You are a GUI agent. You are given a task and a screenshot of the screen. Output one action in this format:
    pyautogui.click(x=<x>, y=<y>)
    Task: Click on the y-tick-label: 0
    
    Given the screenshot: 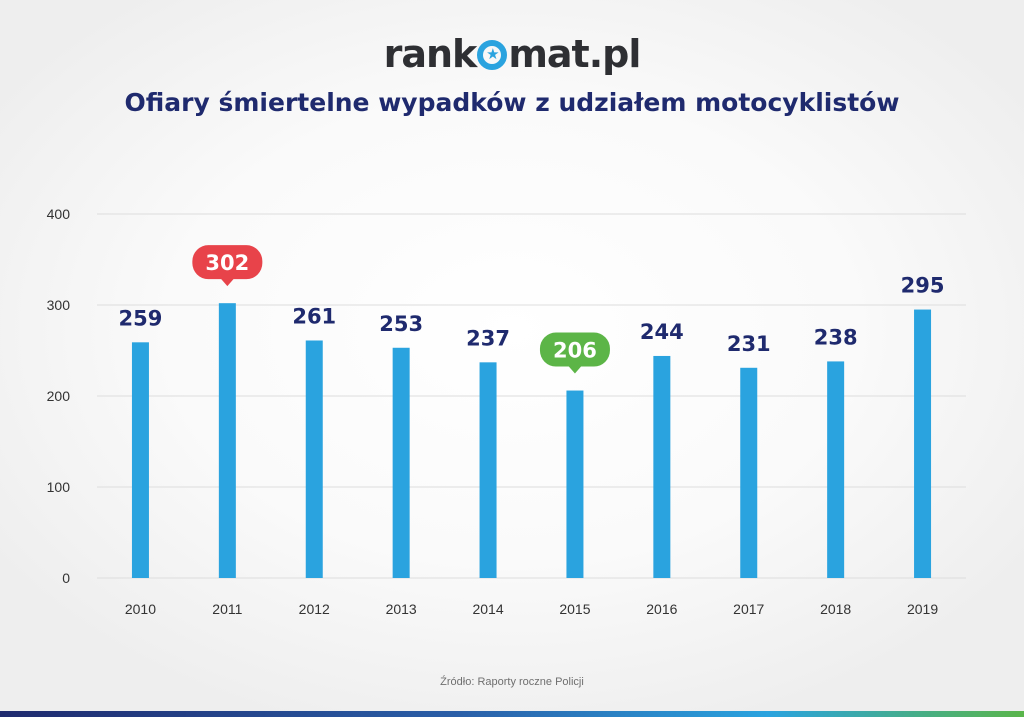 What is the action you would take?
    pyautogui.click(x=66, y=578)
    